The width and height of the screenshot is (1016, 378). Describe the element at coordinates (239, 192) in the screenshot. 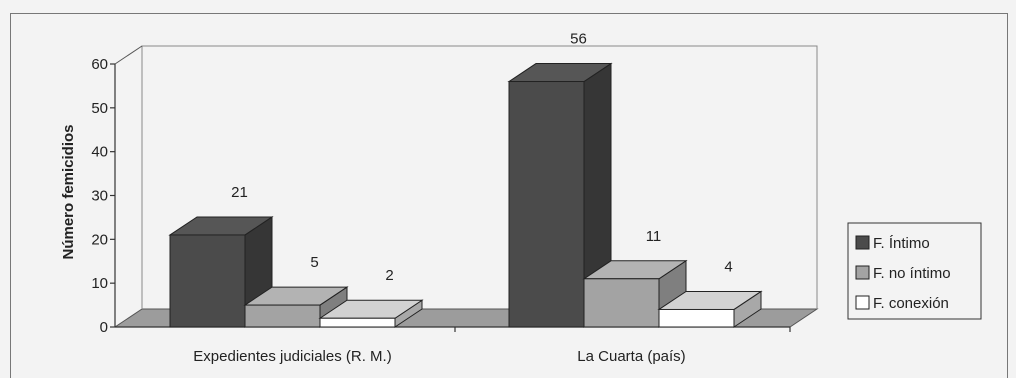

I see `data-label: 21` at that location.